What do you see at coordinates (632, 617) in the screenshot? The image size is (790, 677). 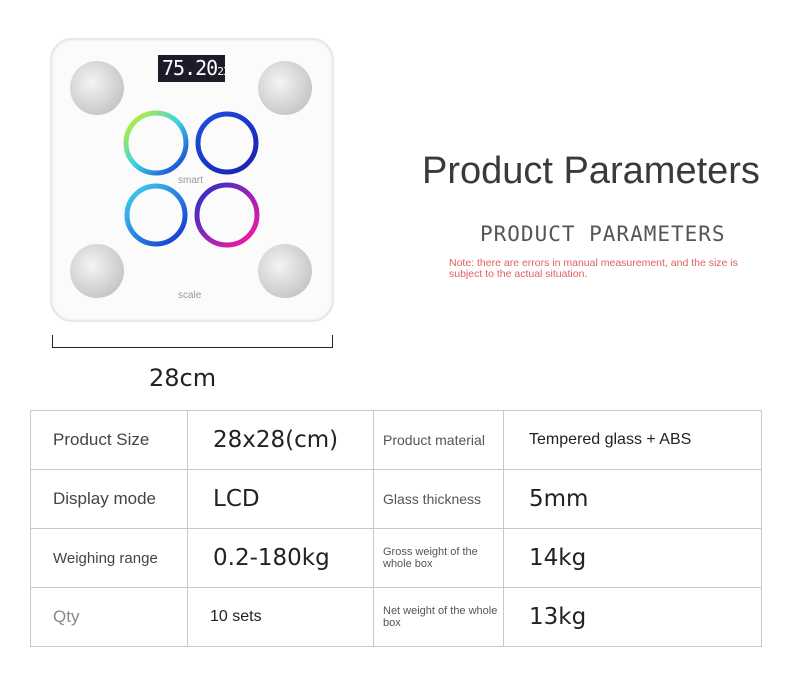 I see `spec-value: 13kg` at bounding box center [632, 617].